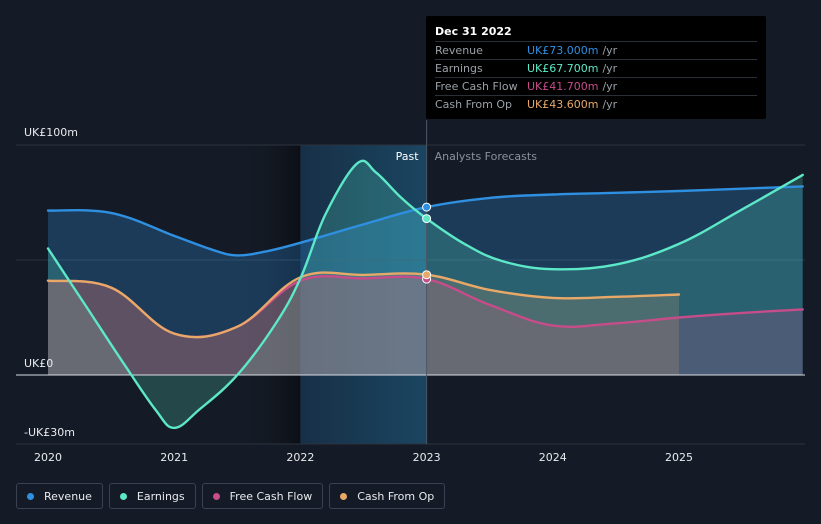  I want to click on past-label: Past, so click(408, 156).